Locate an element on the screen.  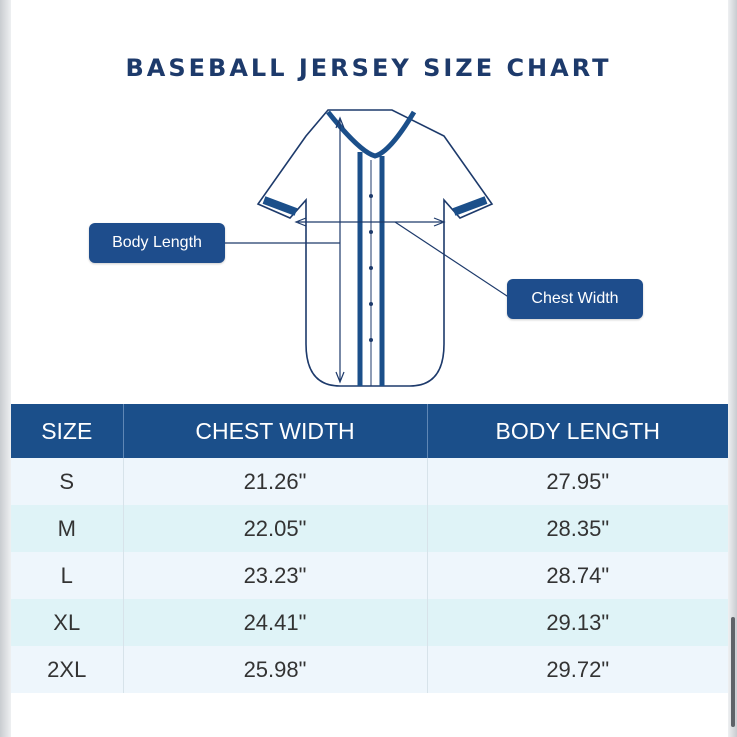
cell-body-length: 27.95" is located at coordinates (577, 481).